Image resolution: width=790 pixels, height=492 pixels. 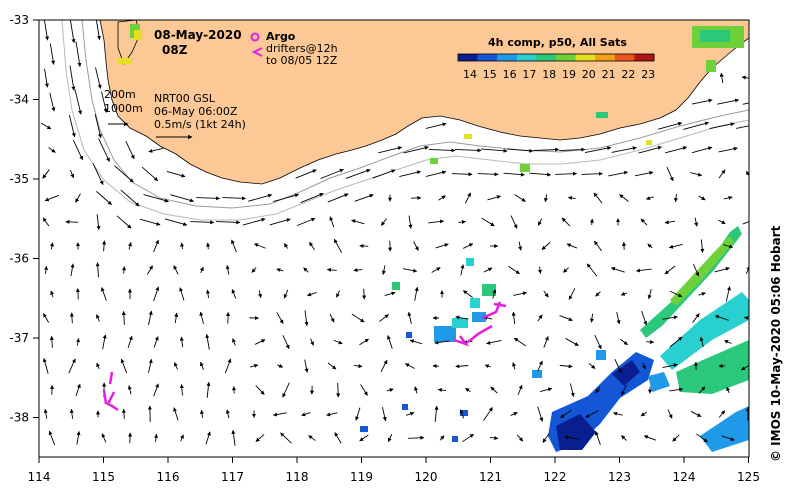 I want to click on y-tick-label: -33, so click(x=19, y=20).